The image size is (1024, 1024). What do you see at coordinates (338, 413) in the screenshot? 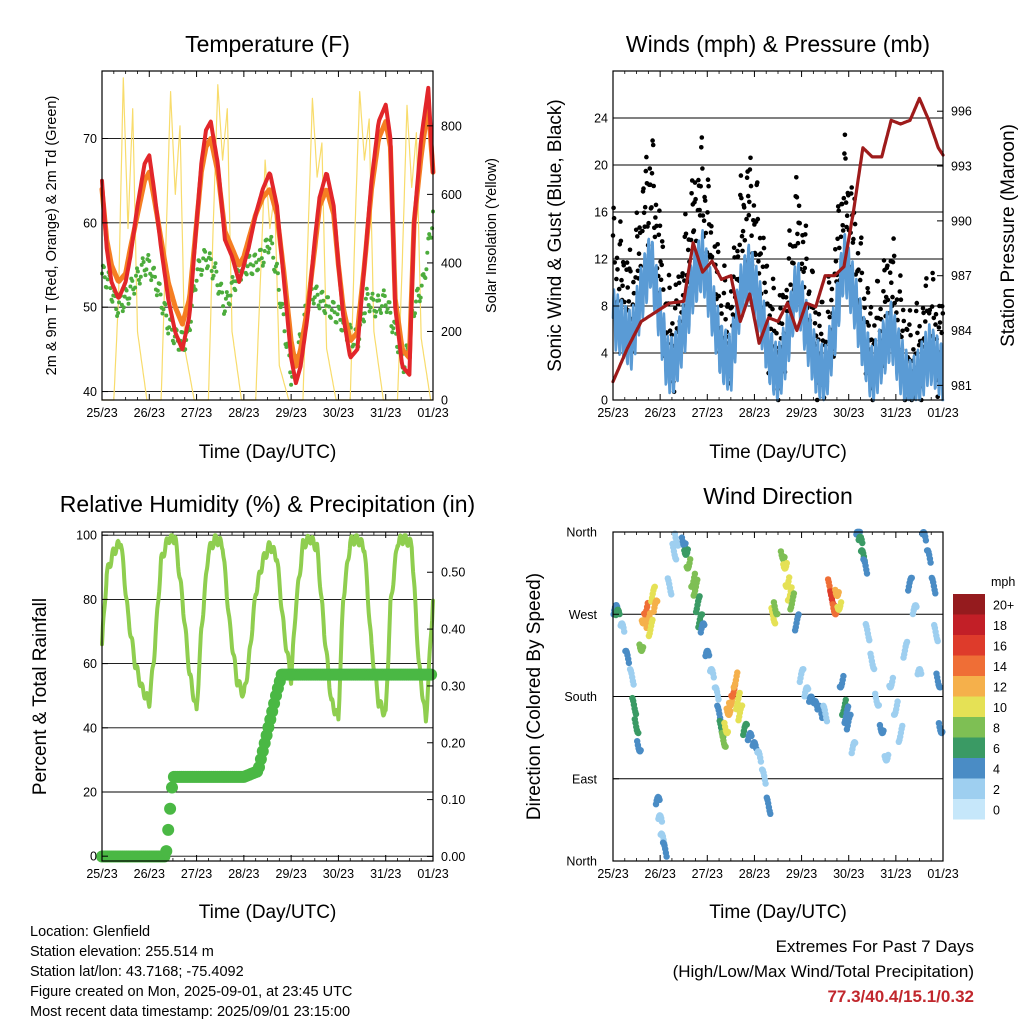
I see `x-tick-label: 30/23` at bounding box center [338, 413].